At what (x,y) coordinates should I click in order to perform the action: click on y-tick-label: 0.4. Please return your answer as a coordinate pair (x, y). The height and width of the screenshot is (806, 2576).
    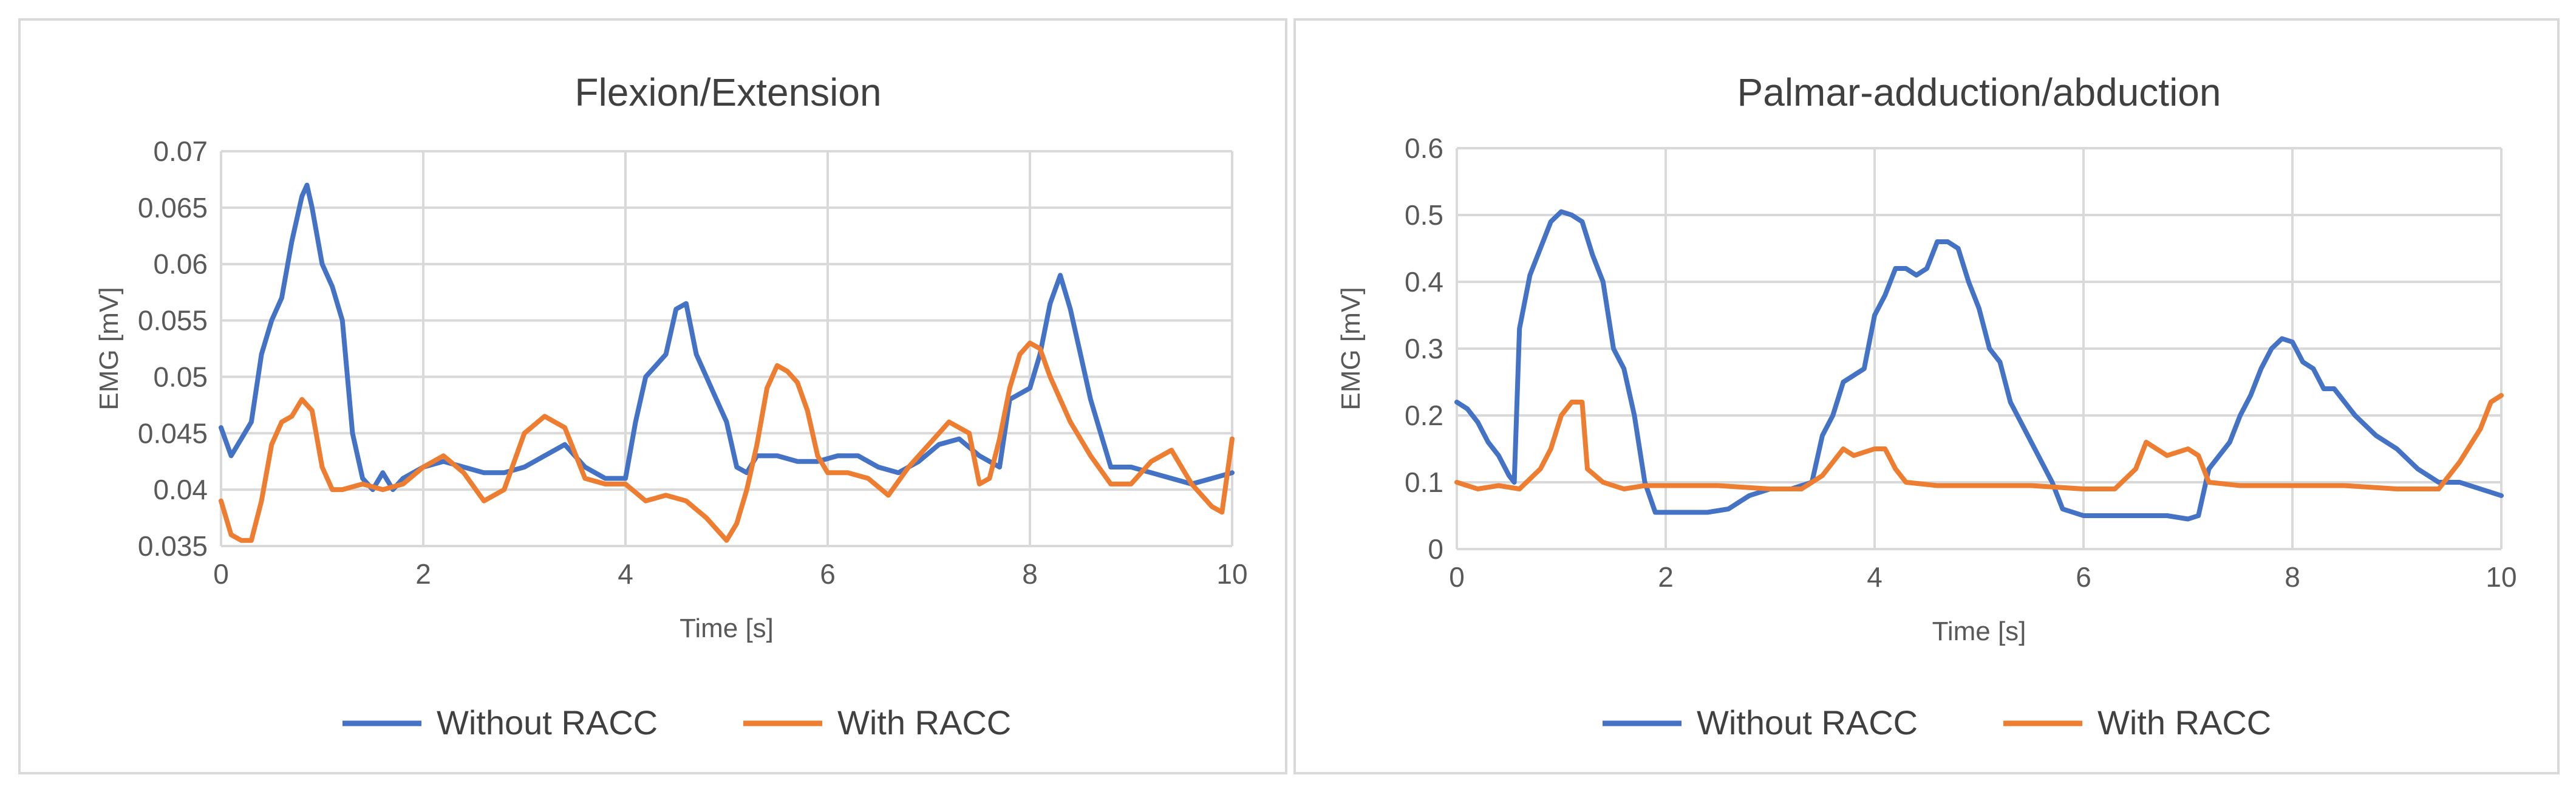
    Looking at the image, I should click on (1424, 282).